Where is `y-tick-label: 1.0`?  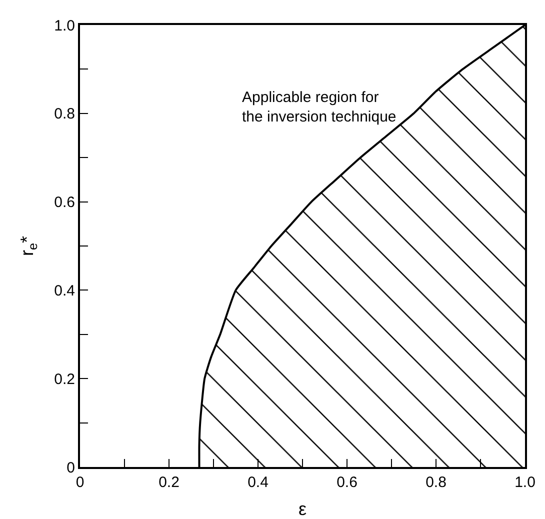
y-tick-label: 1.0 is located at coordinates (64, 25).